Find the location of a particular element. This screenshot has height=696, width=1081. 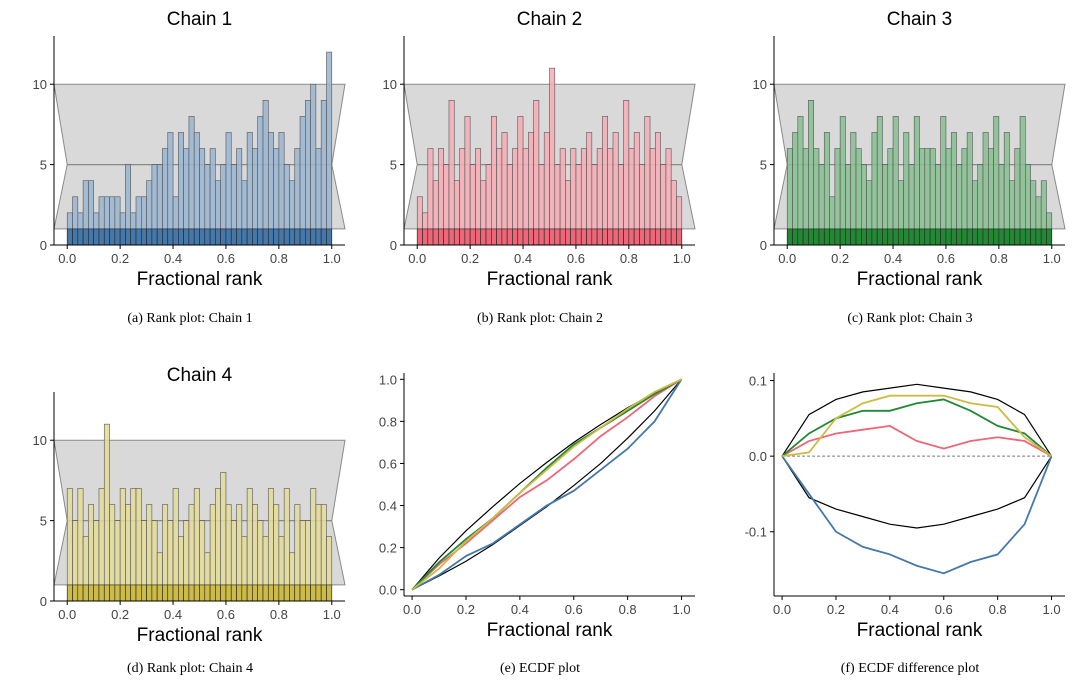

x-tick-label: 0.6 is located at coordinates (576, 258).